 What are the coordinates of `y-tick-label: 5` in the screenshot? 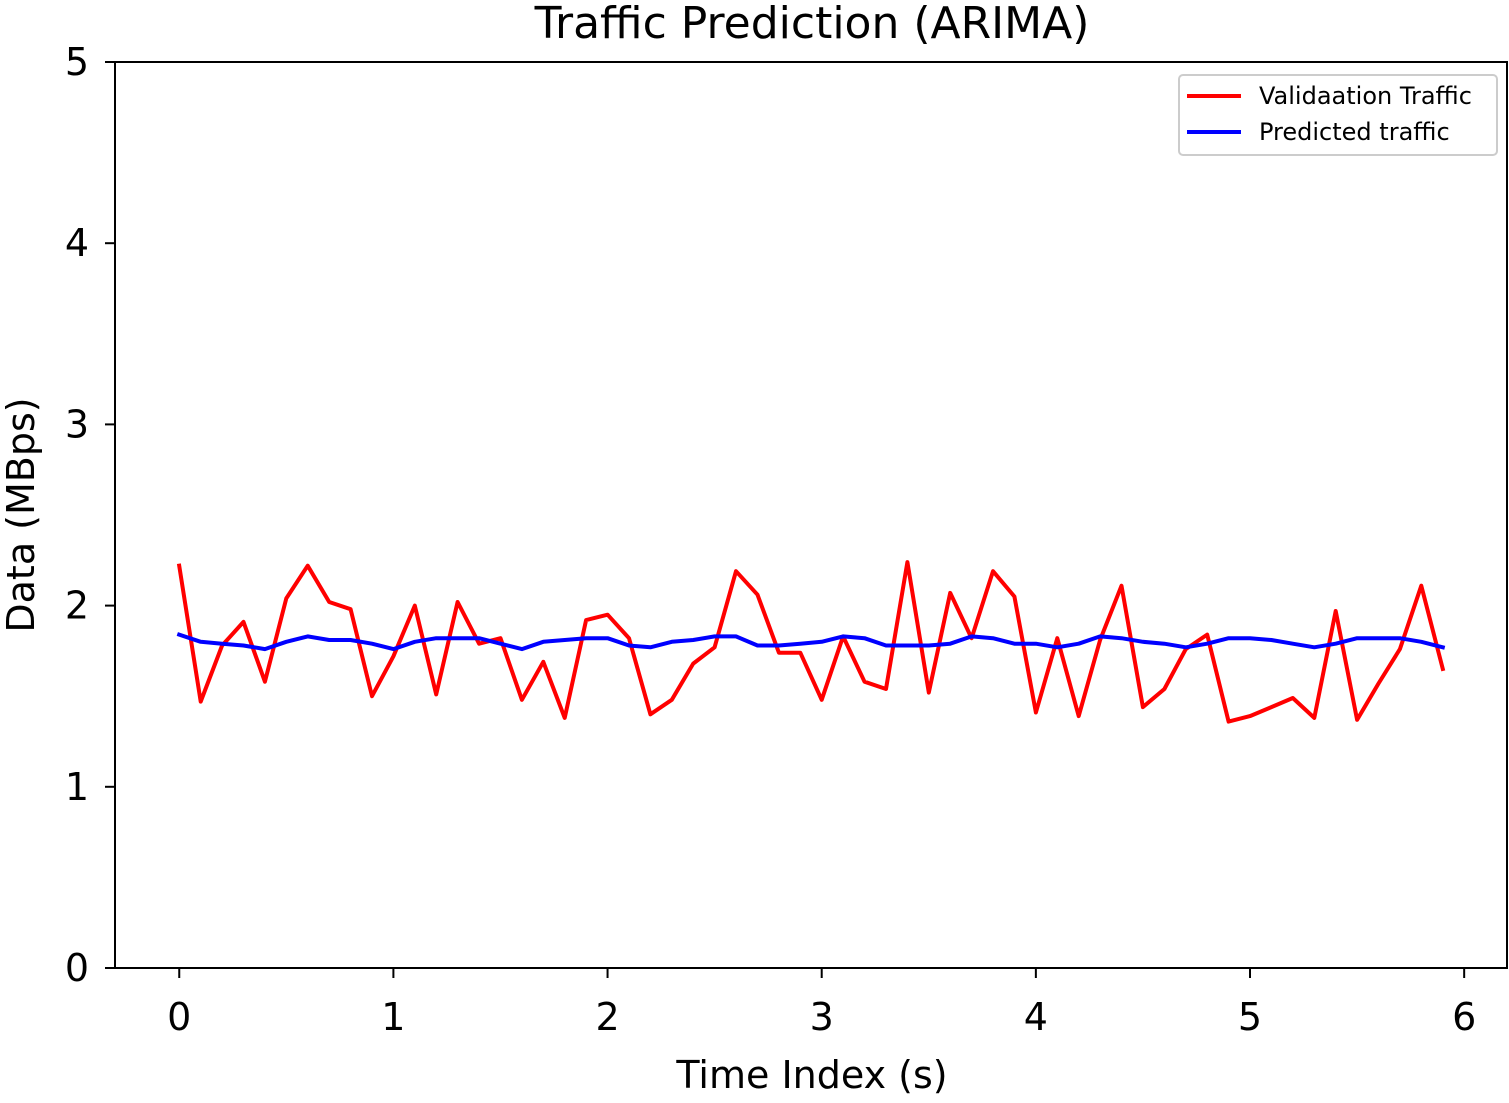 It's located at (77, 62).